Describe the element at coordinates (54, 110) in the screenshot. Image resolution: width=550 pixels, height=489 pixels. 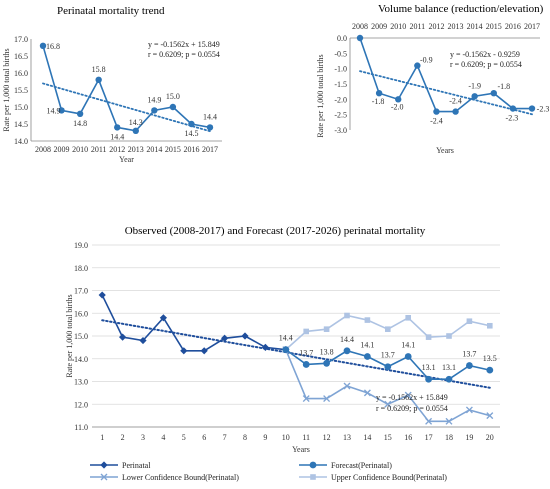
I see `data-label: 14.9` at that location.